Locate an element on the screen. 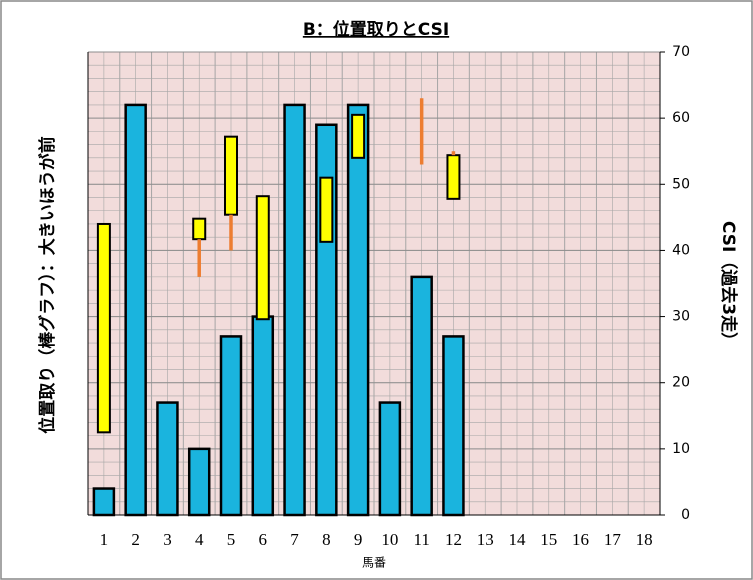  y2-tick-label: 70 is located at coordinates (681, 52).